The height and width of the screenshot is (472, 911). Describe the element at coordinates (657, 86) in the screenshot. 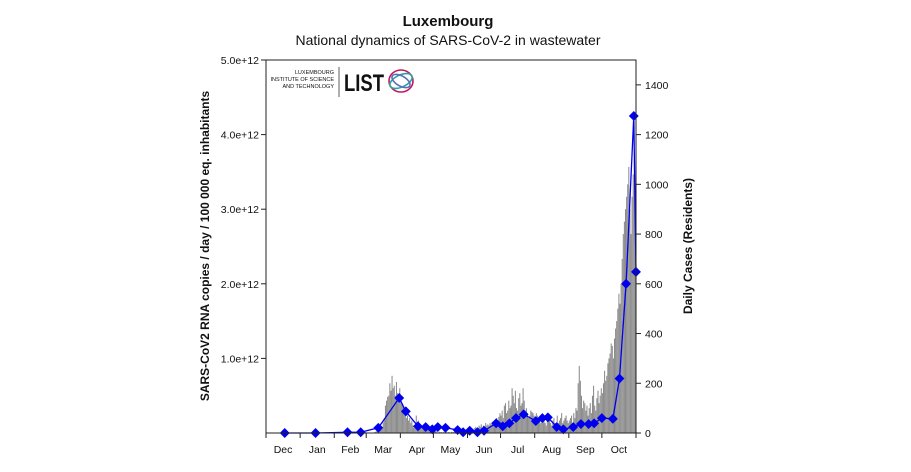

I see `y-right-tick-label: 1400` at that location.